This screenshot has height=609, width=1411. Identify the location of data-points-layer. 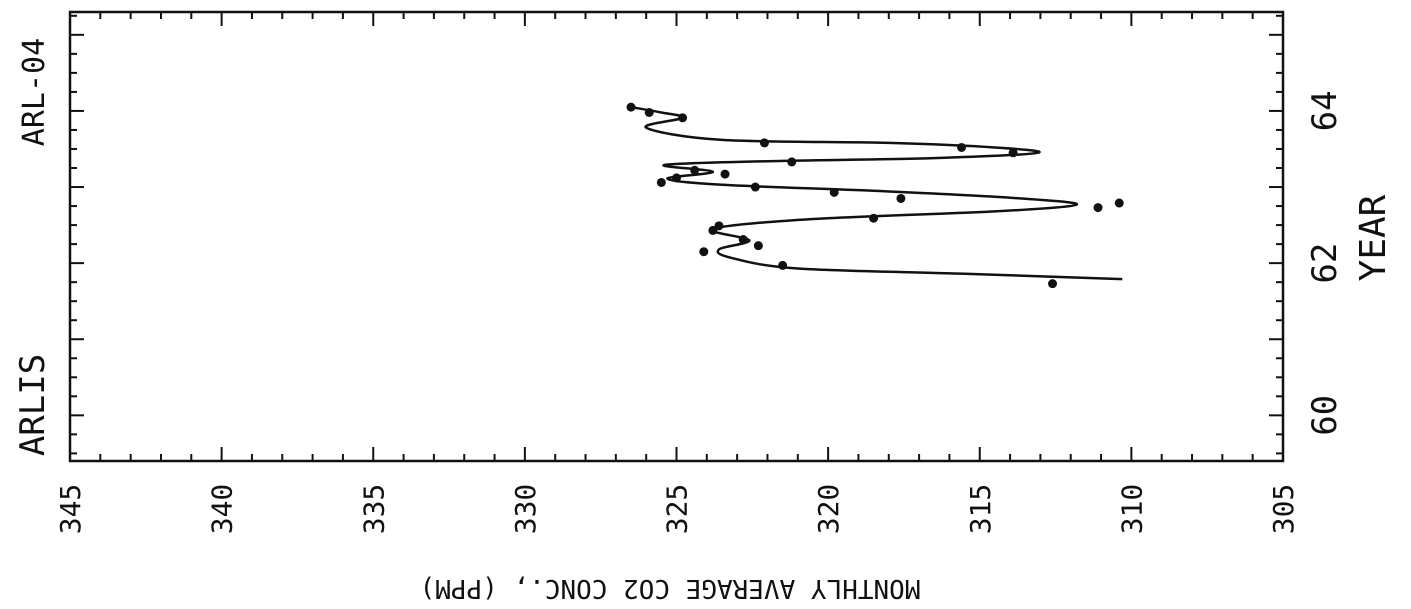
(875, 195).